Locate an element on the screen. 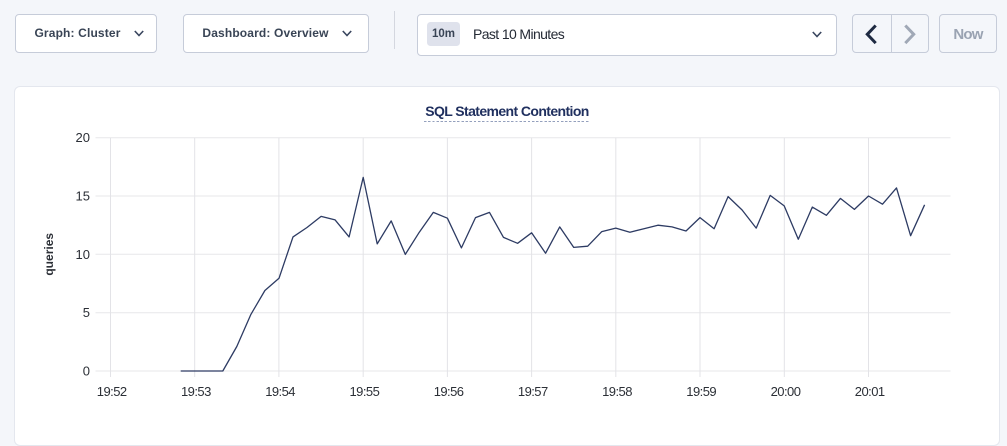  svg-text: 19:58 is located at coordinates (617, 391).